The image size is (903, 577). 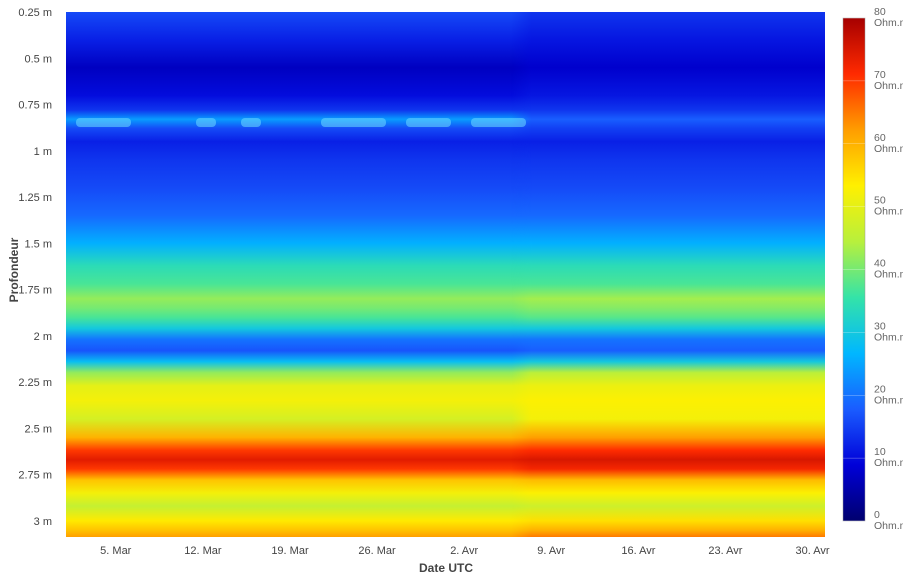 I want to click on y-tick-label: 0.25 m, so click(x=35, y=13).